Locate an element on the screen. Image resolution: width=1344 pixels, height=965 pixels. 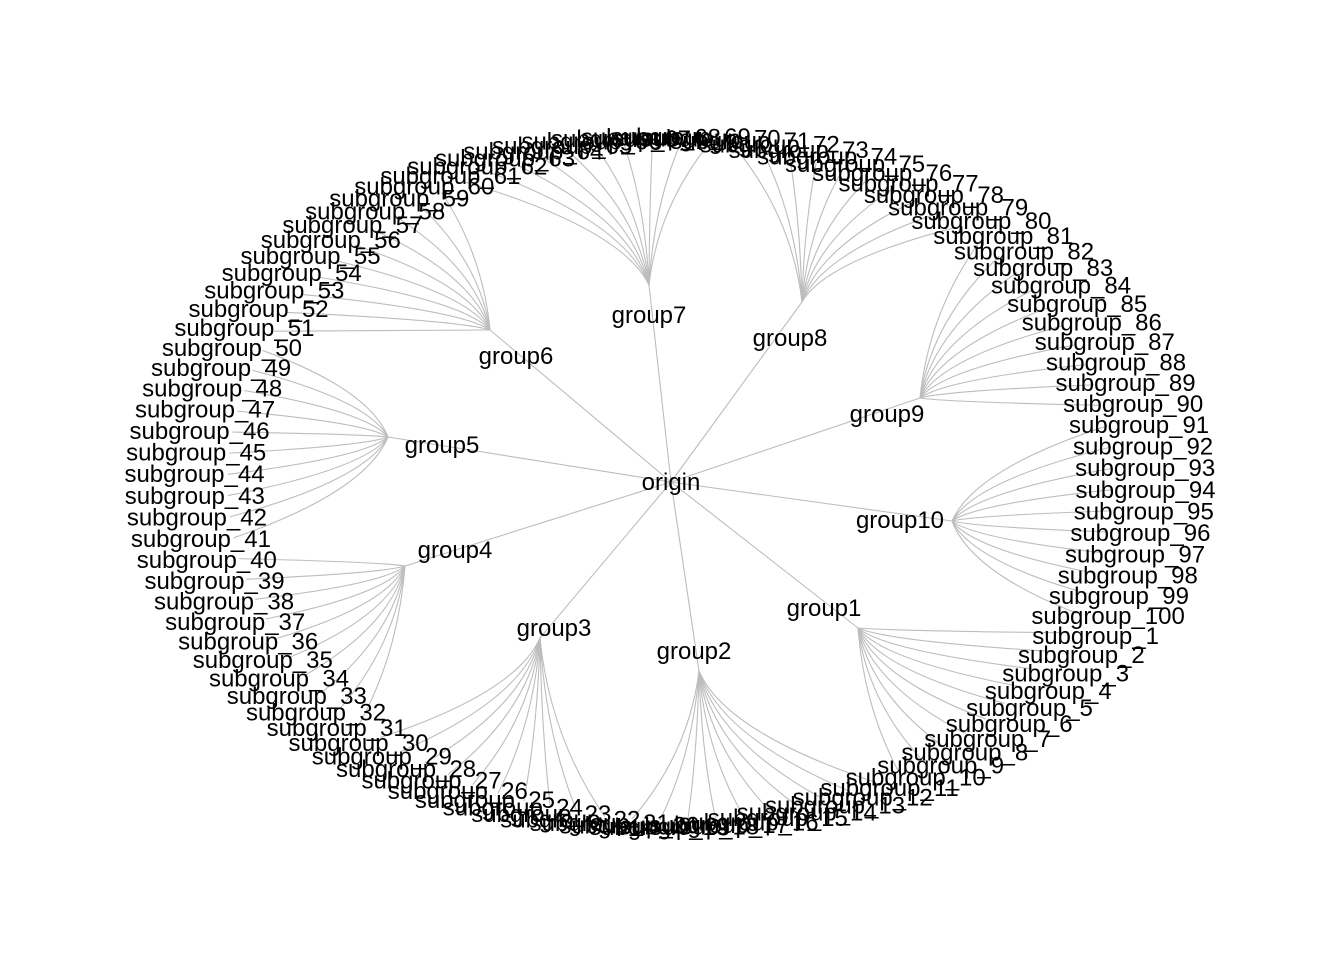
leaf-node-label: subgroup_4 is located at coordinates (1048, 691).